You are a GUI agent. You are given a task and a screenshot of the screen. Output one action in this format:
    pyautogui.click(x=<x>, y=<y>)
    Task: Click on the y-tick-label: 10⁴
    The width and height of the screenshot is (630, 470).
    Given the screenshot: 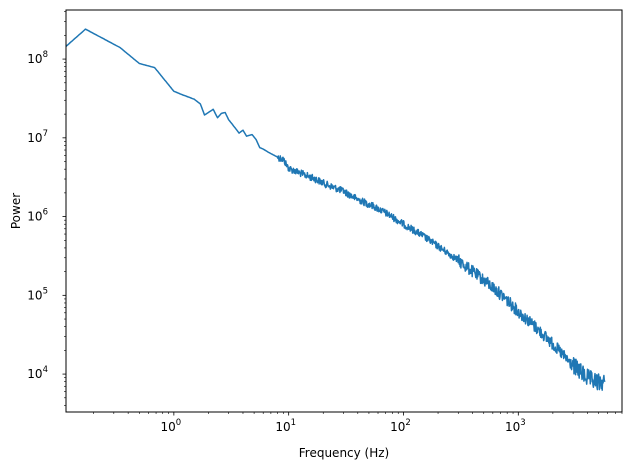 What is the action you would take?
    pyautogui.click(x=37, y=373)
    